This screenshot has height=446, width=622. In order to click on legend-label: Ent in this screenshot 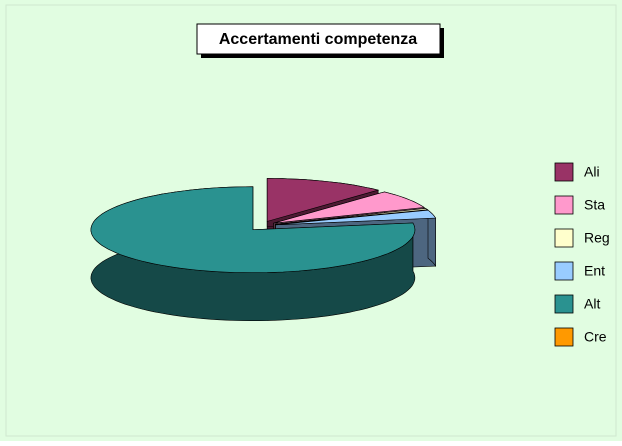, I will do `click(594, 271)`.